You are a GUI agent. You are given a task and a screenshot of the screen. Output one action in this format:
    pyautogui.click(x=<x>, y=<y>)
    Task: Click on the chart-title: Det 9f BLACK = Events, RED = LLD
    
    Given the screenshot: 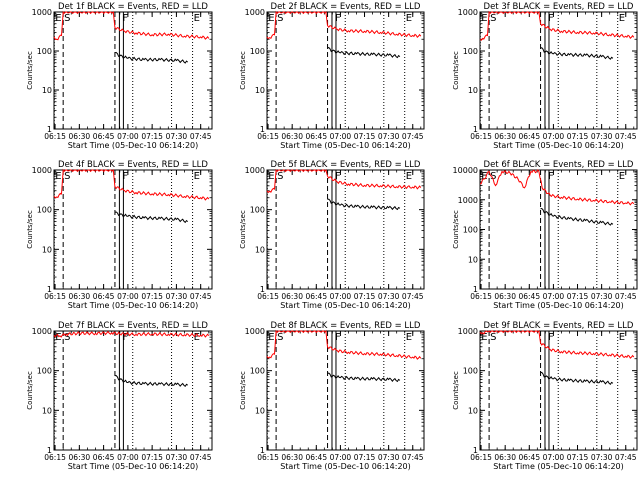 What is the action you would take?
    pyautogui.click(x=559, y=326)
    